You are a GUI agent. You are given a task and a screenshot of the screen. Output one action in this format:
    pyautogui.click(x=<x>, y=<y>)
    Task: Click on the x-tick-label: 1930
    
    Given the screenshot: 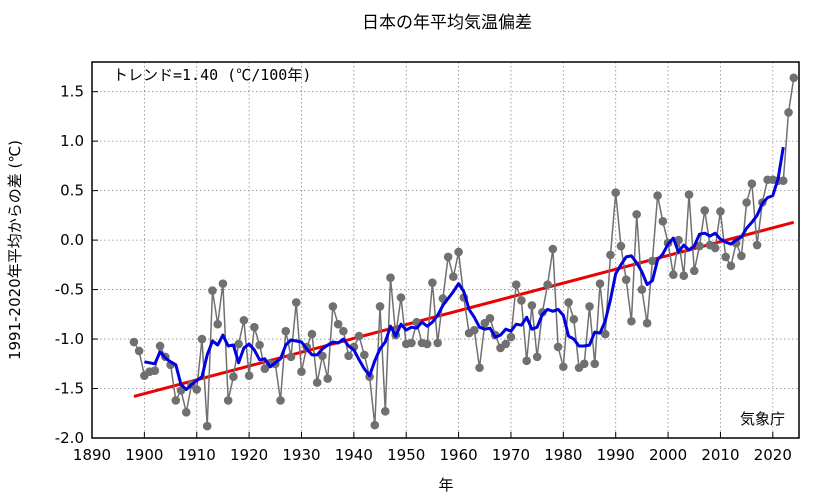 What is the action you would take?
    pyautogui.click(x=301, y=455)
    